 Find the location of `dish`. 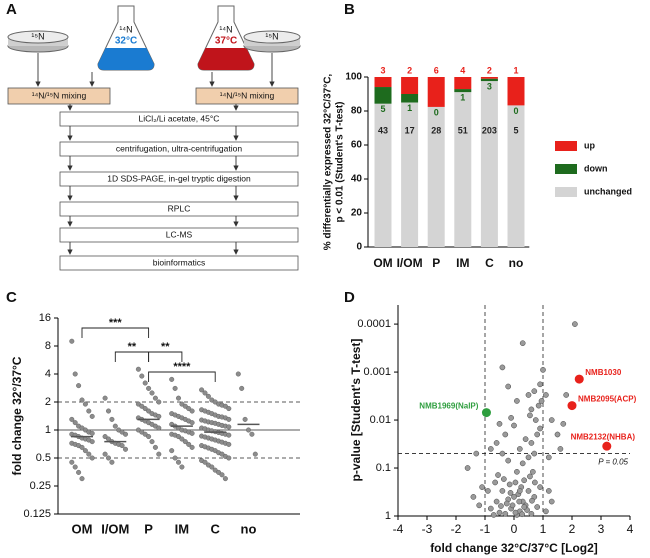

dish is located at coordinates (38, 37).